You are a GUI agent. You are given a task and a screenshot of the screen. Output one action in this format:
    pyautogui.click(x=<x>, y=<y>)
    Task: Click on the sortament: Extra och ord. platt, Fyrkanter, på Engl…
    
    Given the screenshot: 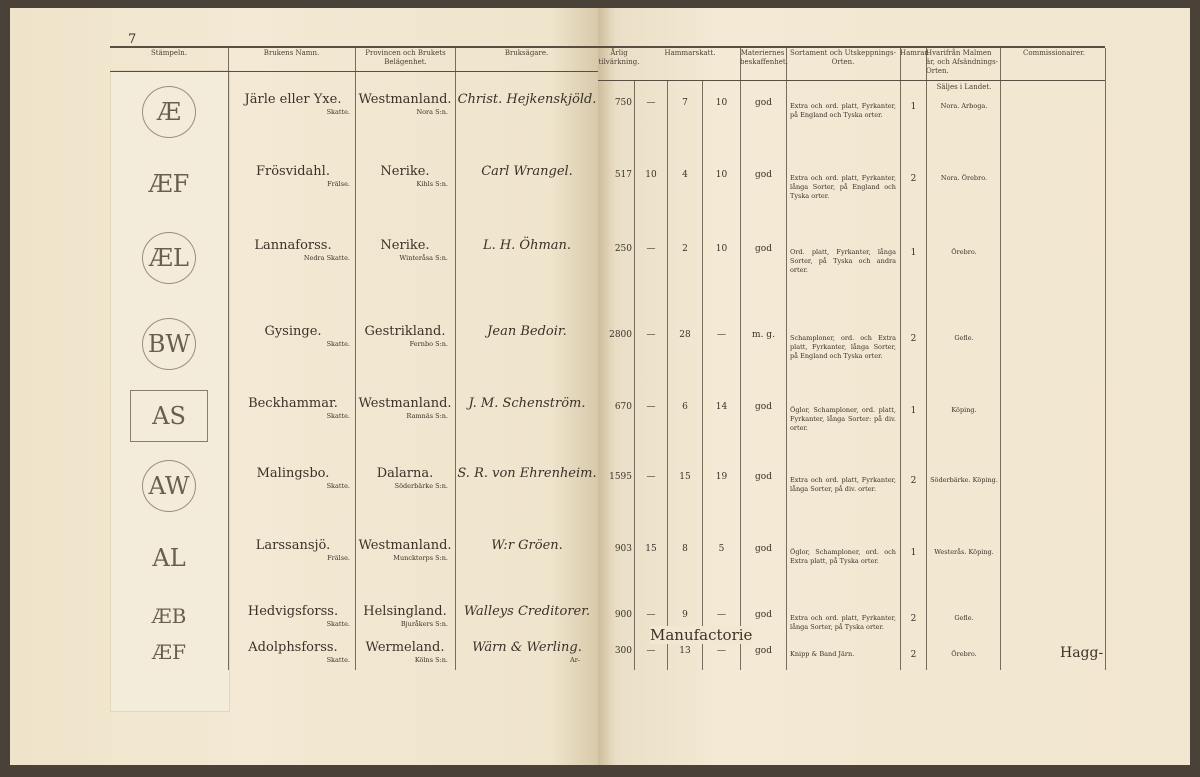 What is the action you would take?
    pyautogui.click(x=843, y=110)
    